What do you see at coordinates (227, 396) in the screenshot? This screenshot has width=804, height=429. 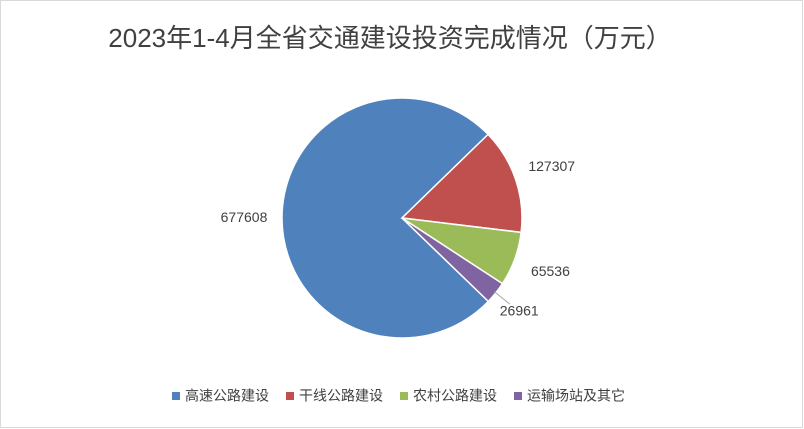 I see `legend-label: 高速公路建设` at bounding box center [227, 396].